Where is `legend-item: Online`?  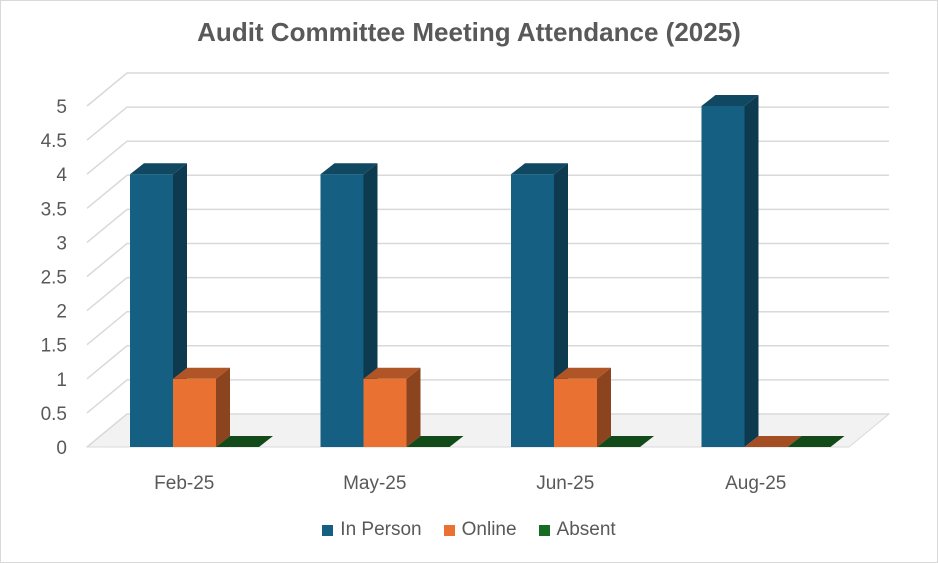
legend-item: Online is located at coordinates (480, 530).